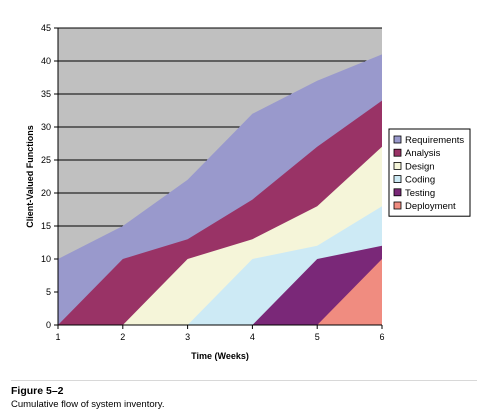  Describe the element at coordinates (252, 337) in the screenshot. I see `x-tick-label: 4` at that location.